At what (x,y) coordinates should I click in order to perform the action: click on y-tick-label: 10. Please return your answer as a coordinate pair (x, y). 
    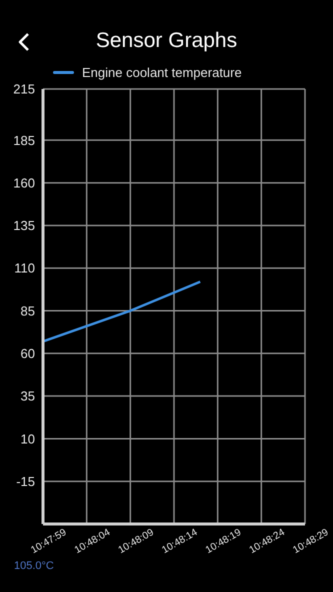
    Looking at the image, I should click on (27, 438).